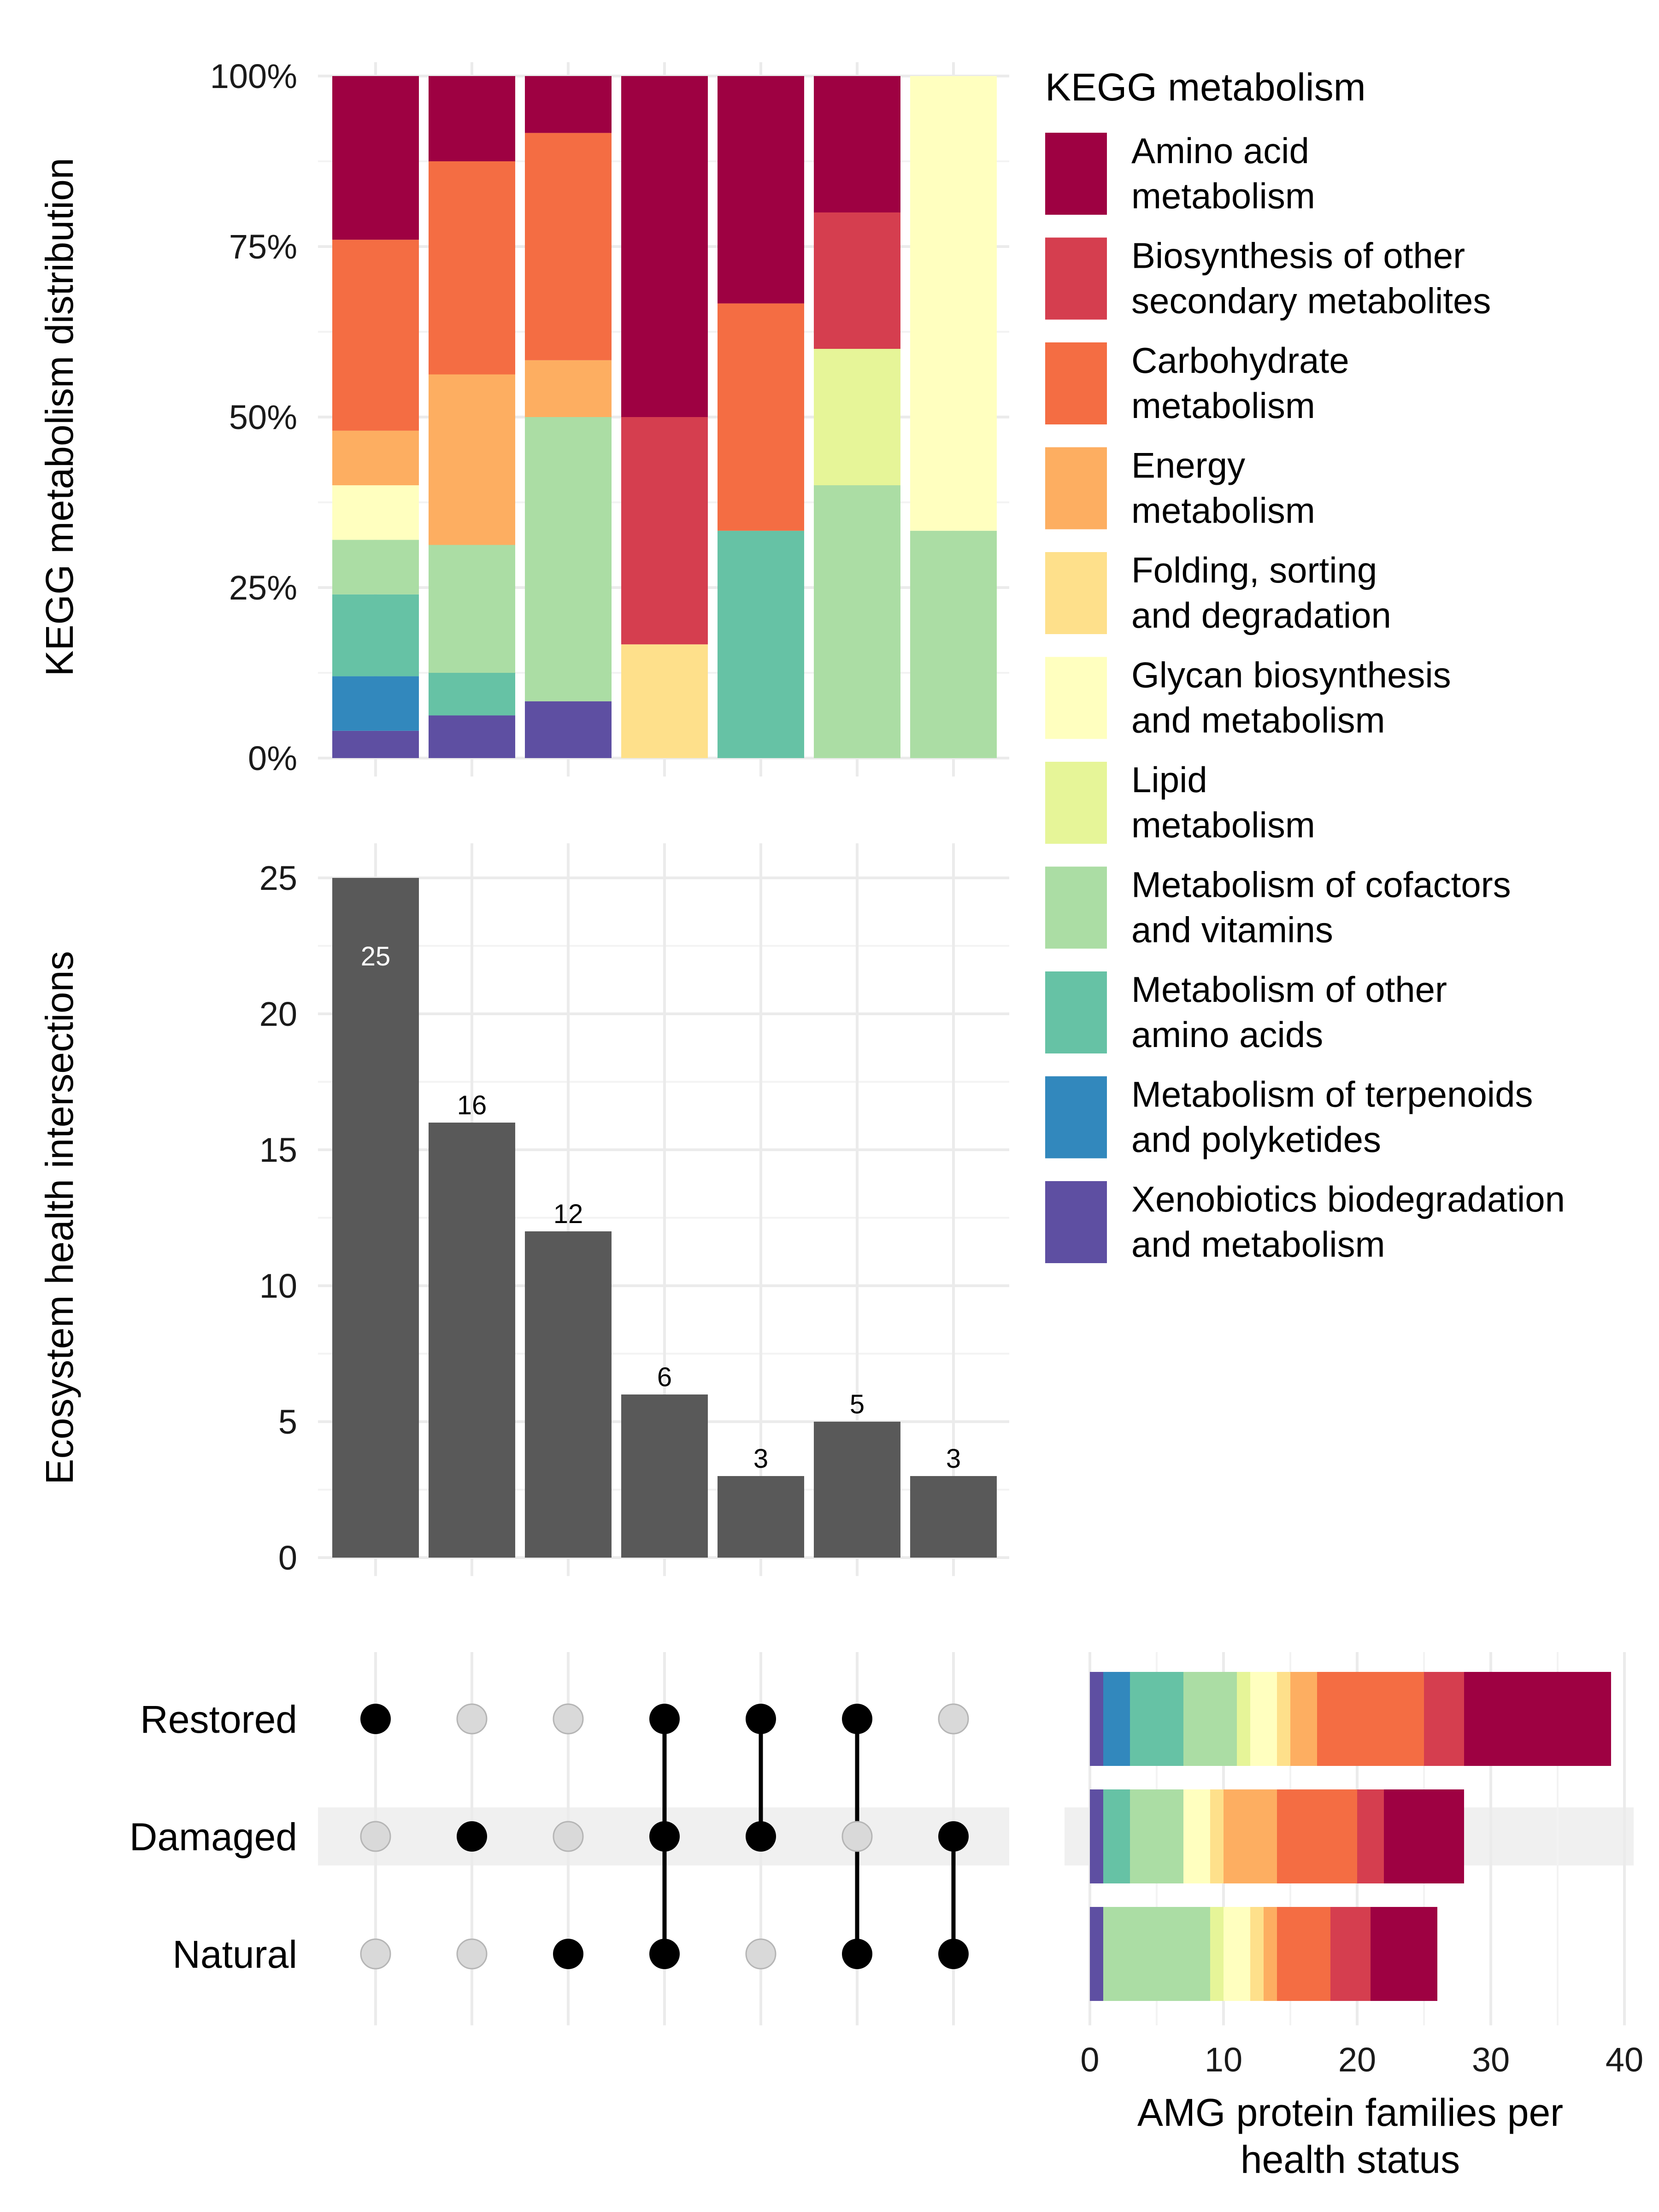 This screenshot has height=2212, width=1659. What do you see at coordinates (278, 1286) in the screenshot?
I see `mid-y-tick-label: 10` at bounding box center [278, 1286].